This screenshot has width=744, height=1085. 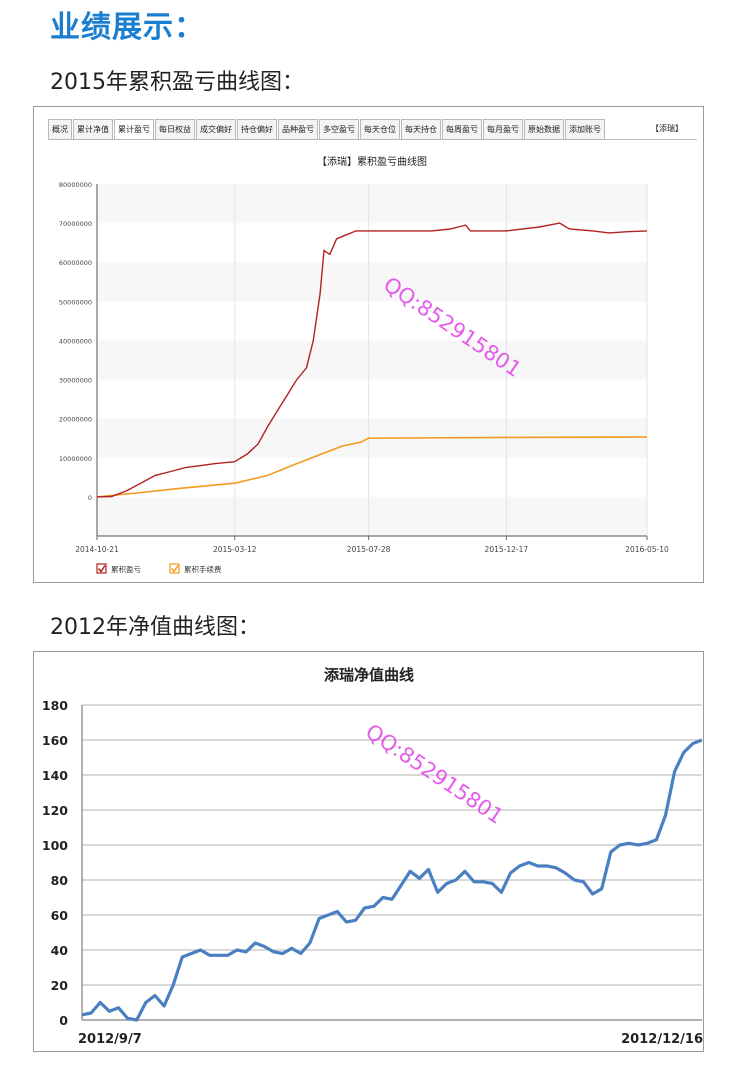 What do you see at coordinates (60, 129) in the screenshot?
I see `tab-0: 概况` at bounding box center [60, 129].